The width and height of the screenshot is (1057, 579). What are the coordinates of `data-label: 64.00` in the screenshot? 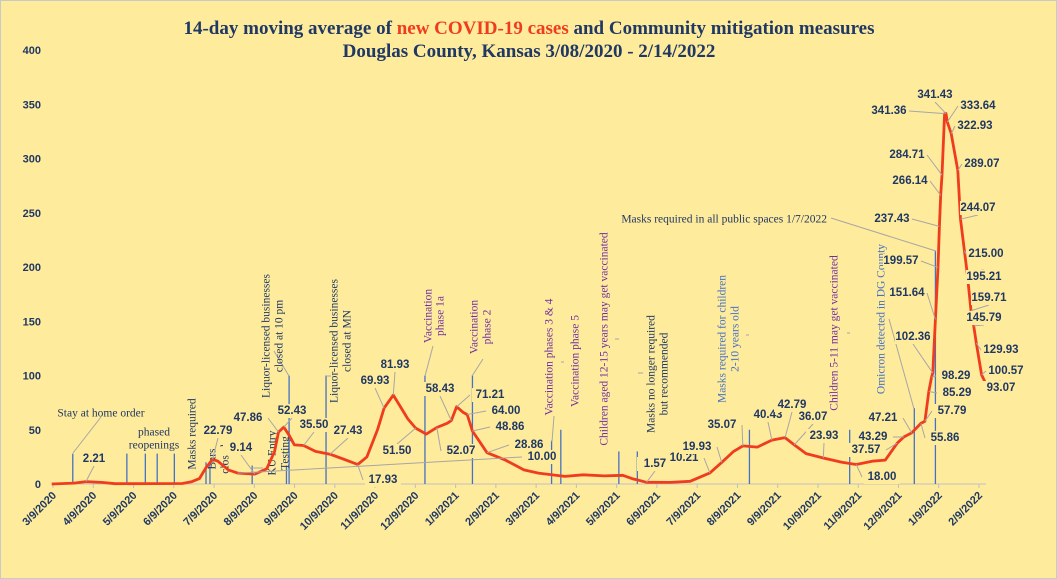 It's located at (506, 411).